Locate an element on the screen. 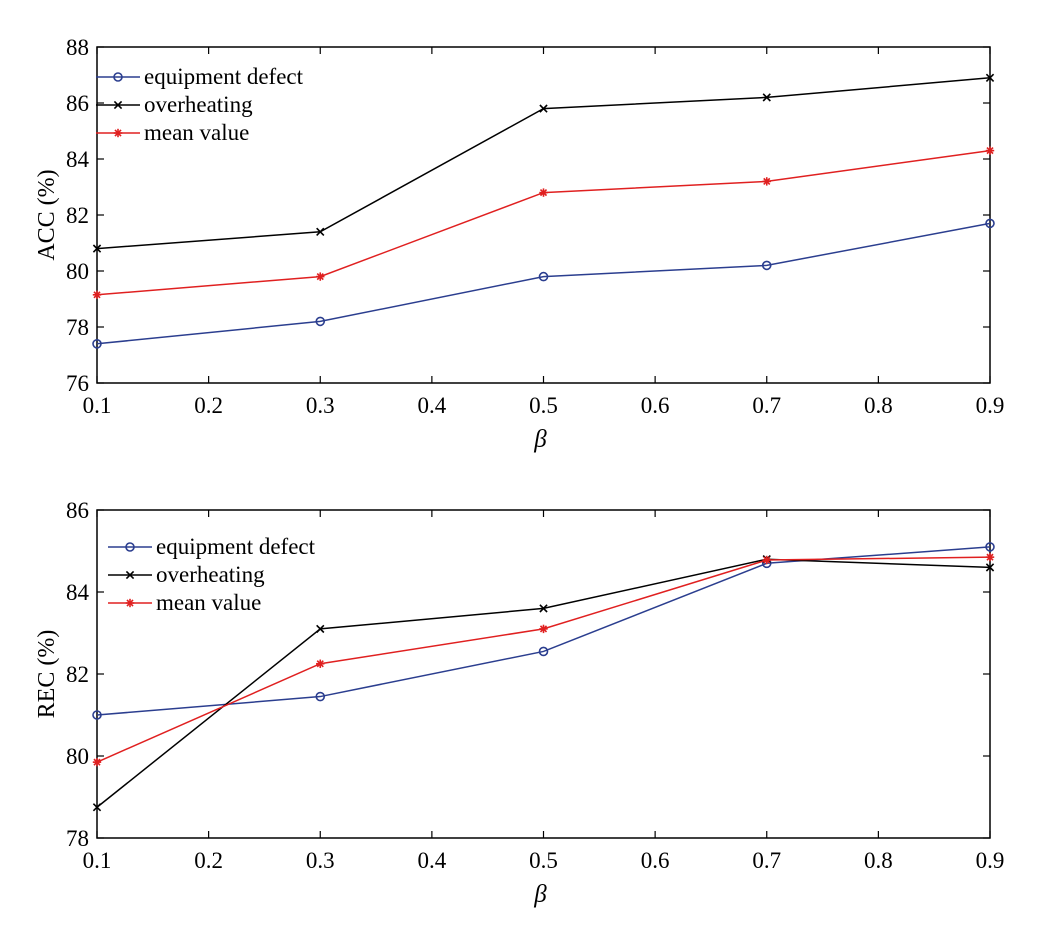 Image resolution: width=1053 pixels, height=941 pixels. rec-y-tick-label: 82 is located at coordinates (77, 674).